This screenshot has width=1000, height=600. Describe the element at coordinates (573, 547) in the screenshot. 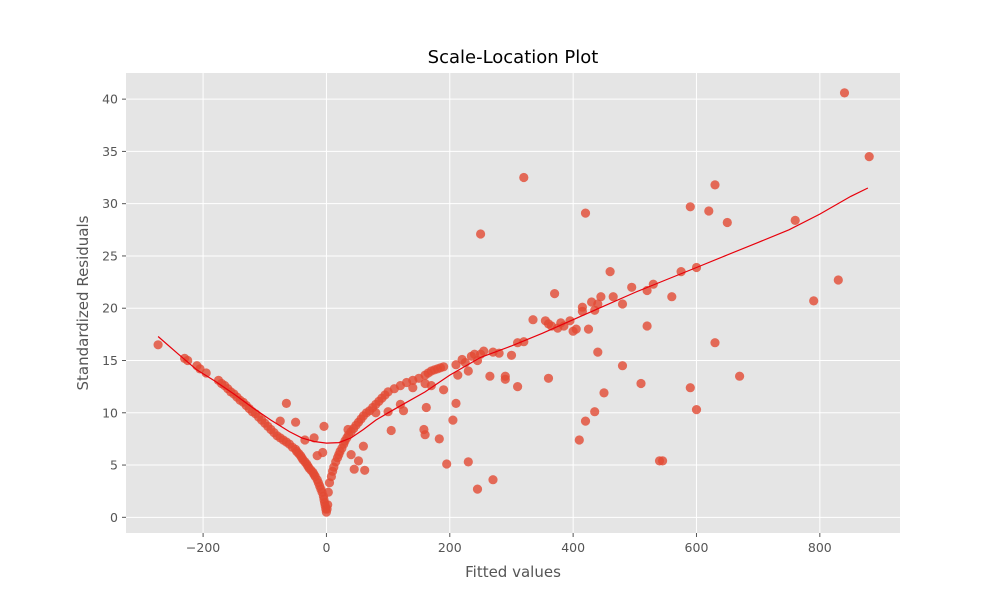

I see `x-tick-label: 400` at that location.